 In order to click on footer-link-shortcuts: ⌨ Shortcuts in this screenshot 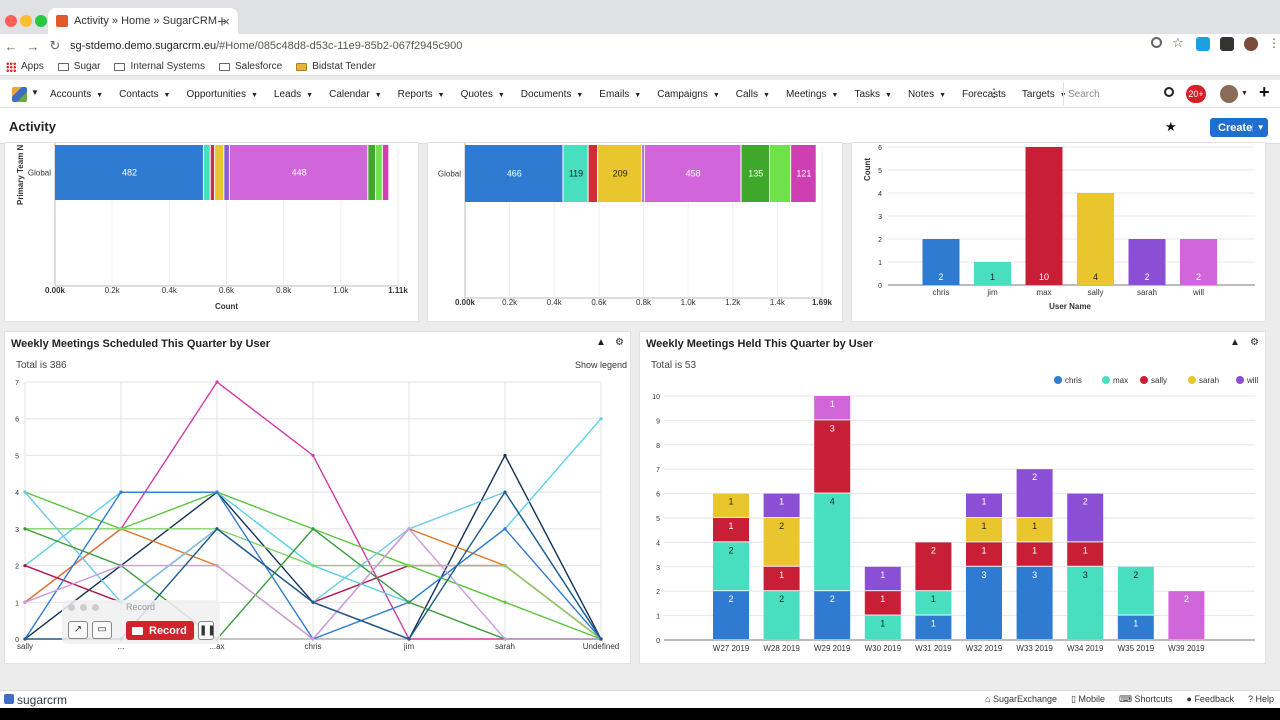, I will do `click(1145, 699)`.